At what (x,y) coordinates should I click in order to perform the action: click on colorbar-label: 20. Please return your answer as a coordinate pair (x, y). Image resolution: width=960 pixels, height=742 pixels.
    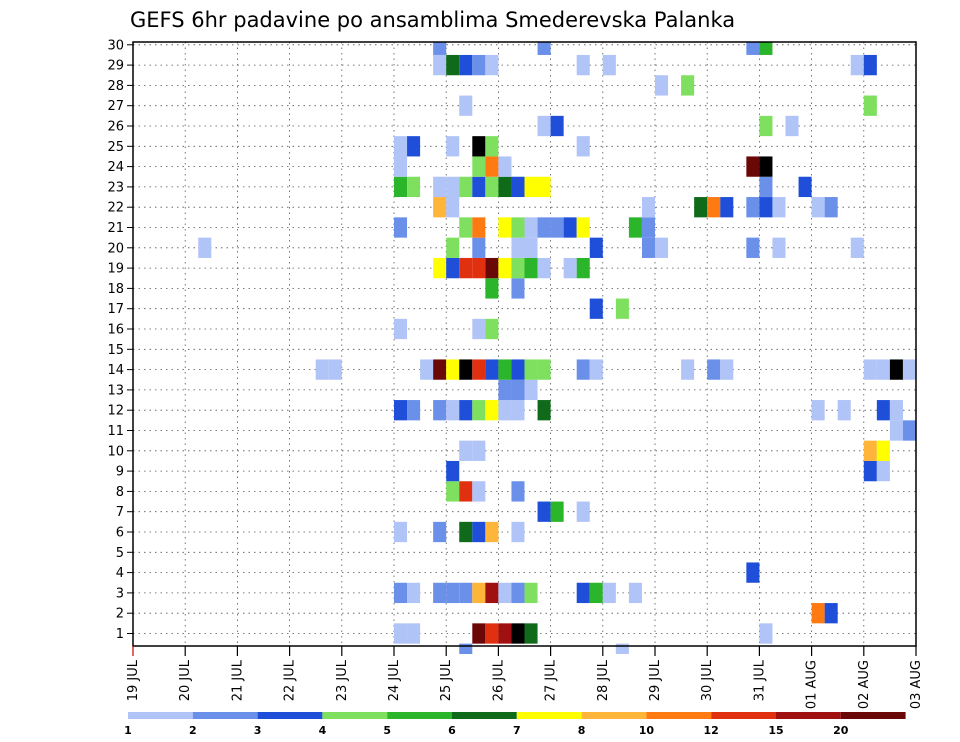
    Looking at the image, I should click on (841, 730).